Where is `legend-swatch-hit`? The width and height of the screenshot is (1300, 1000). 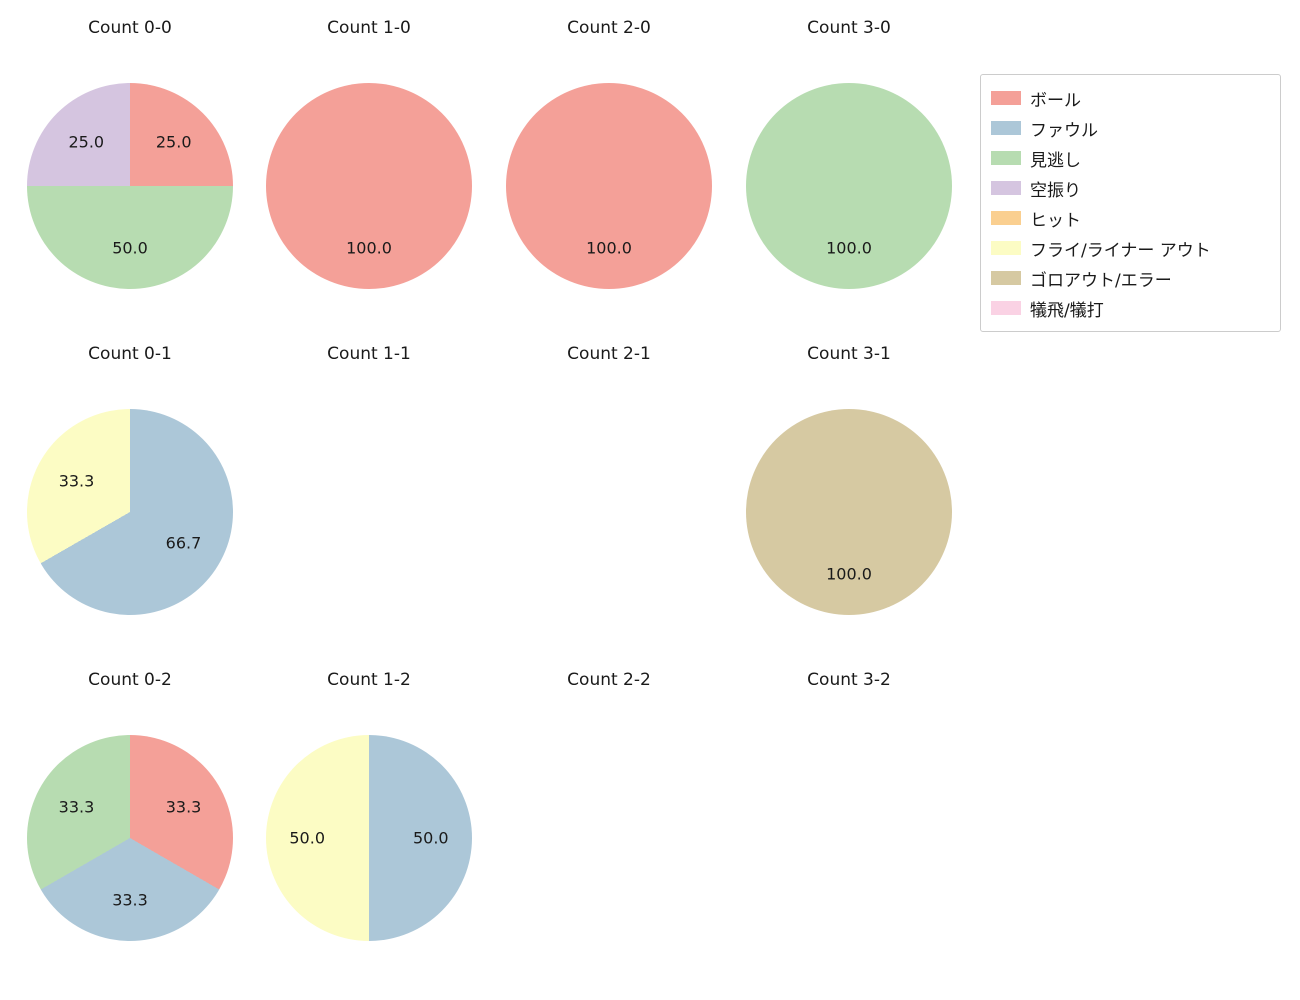
legend-swatch-hit is located at coordinates (1006, 218).